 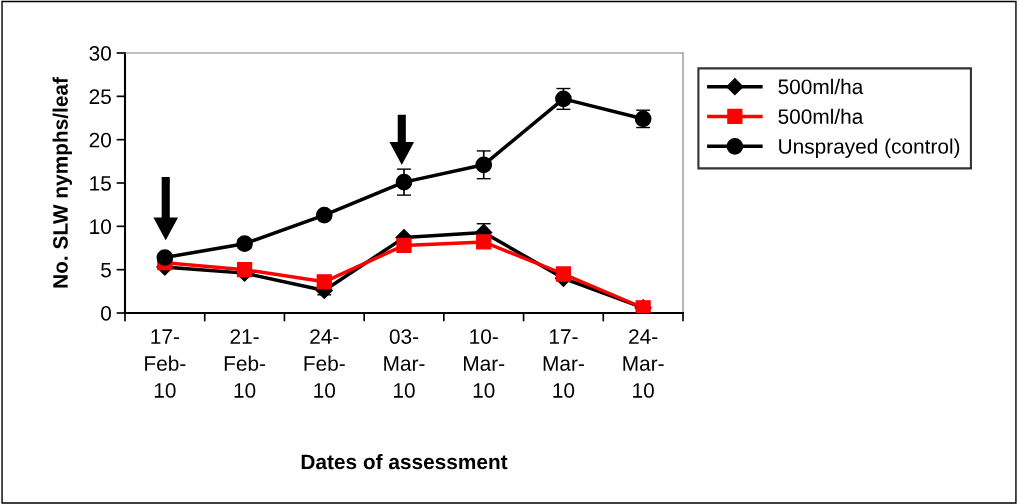 I want to click on y-tick-label: 15, so click(x=100, y=183).